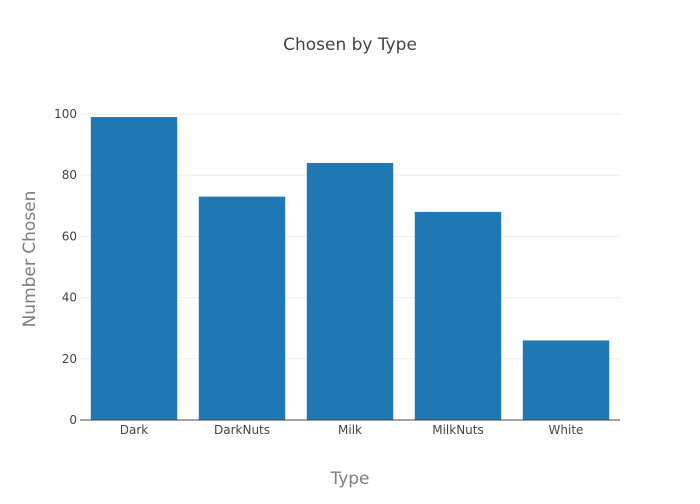 The image size is (700, 504). Describe the element at coordinates (458, 430) in the screenshot. I see `x-tick-label: MilkNuts` at that location.